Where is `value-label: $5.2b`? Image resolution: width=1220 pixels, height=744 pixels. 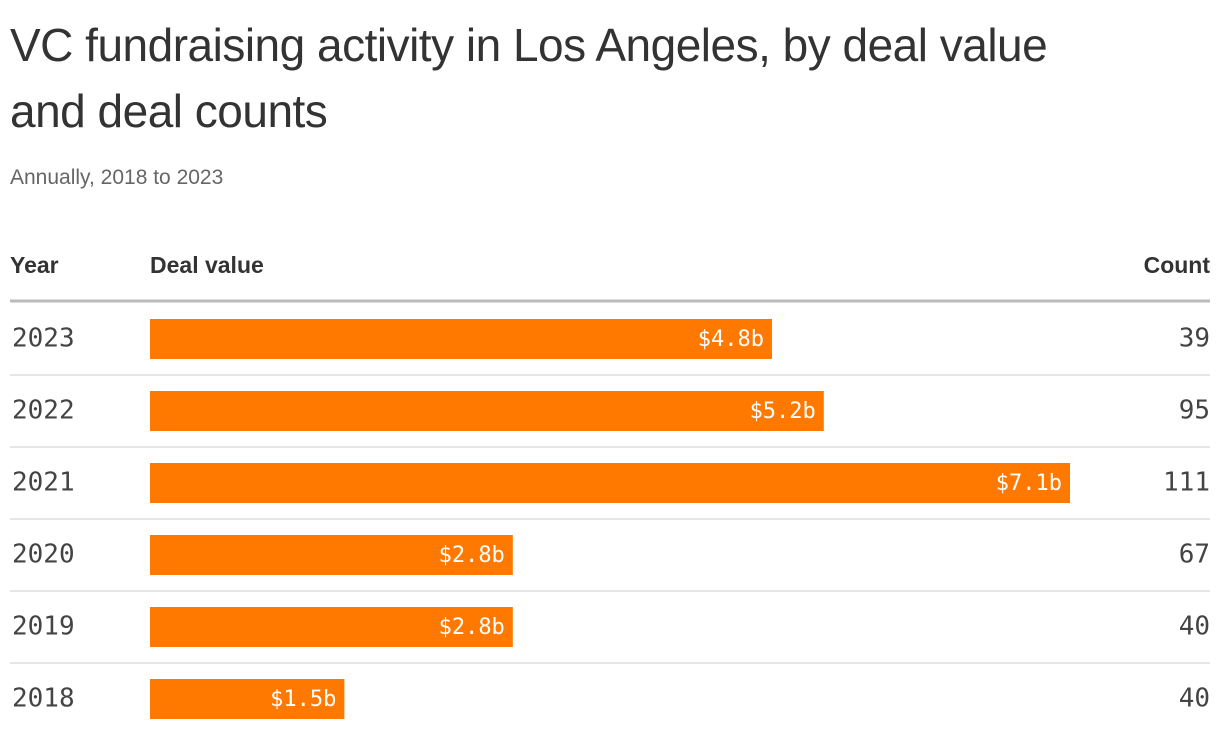
value-label: $5.2b is located at coordinates (783, 411).